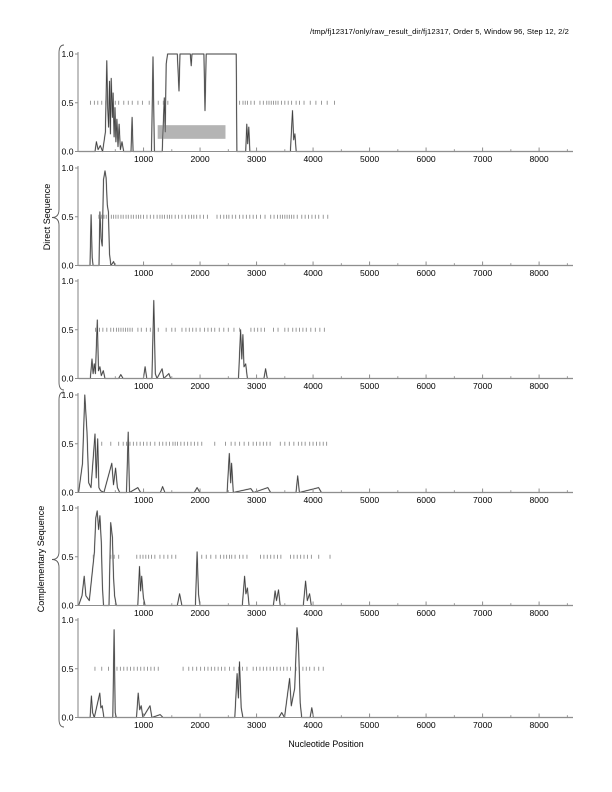  I want to click on x-axis-label: Nucleotide Position, so click(326, 744).